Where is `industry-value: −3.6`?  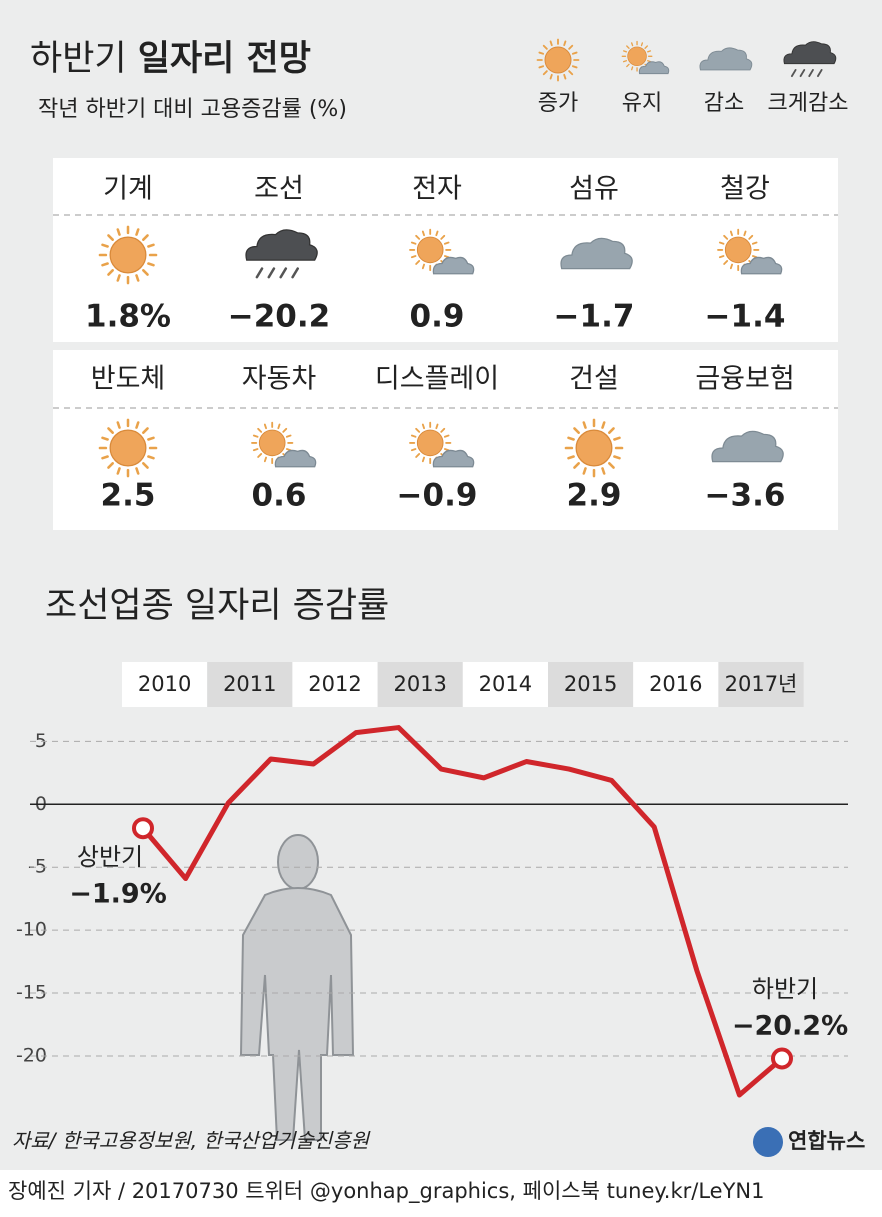 industry-value: −3.6 is located at coordinates (745, 496).